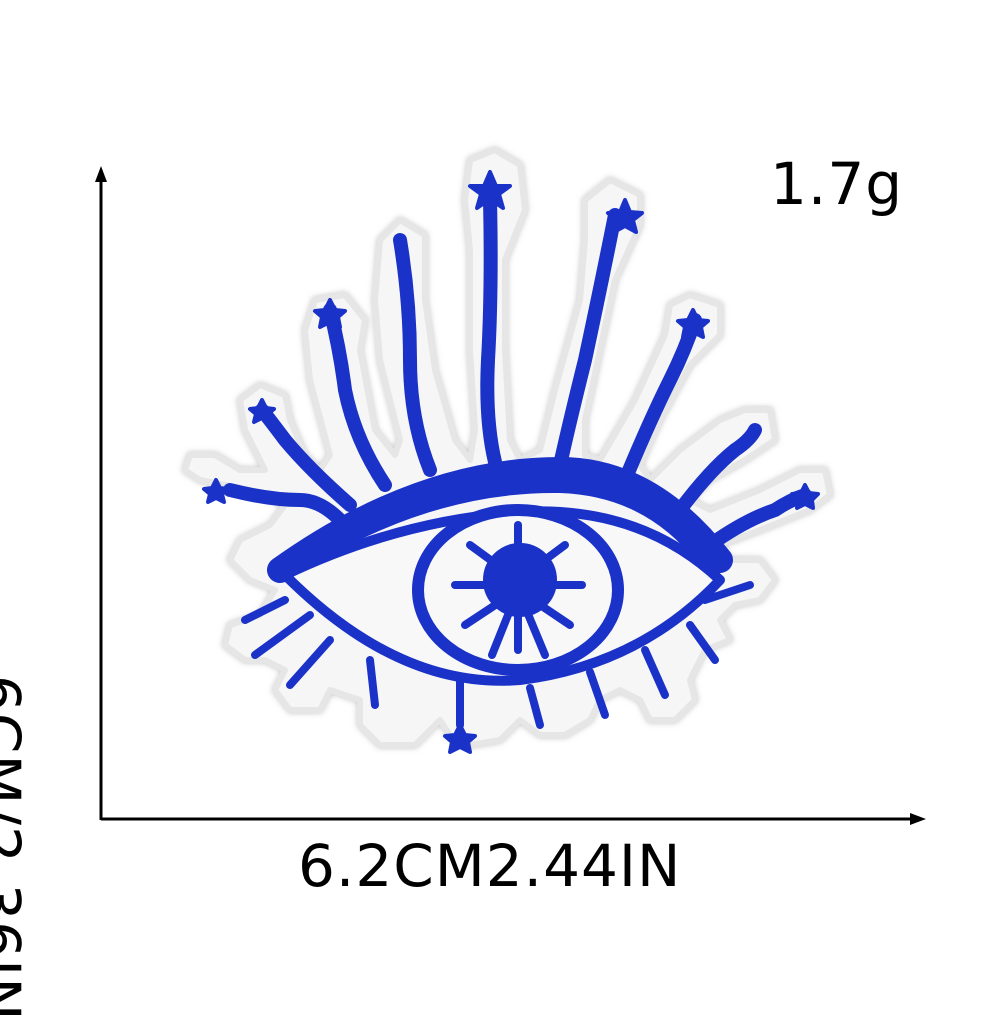 The image size is (1000, 1022). I want to click on height-dimension-label: 6CM/2.36IN, so click(16, 848).